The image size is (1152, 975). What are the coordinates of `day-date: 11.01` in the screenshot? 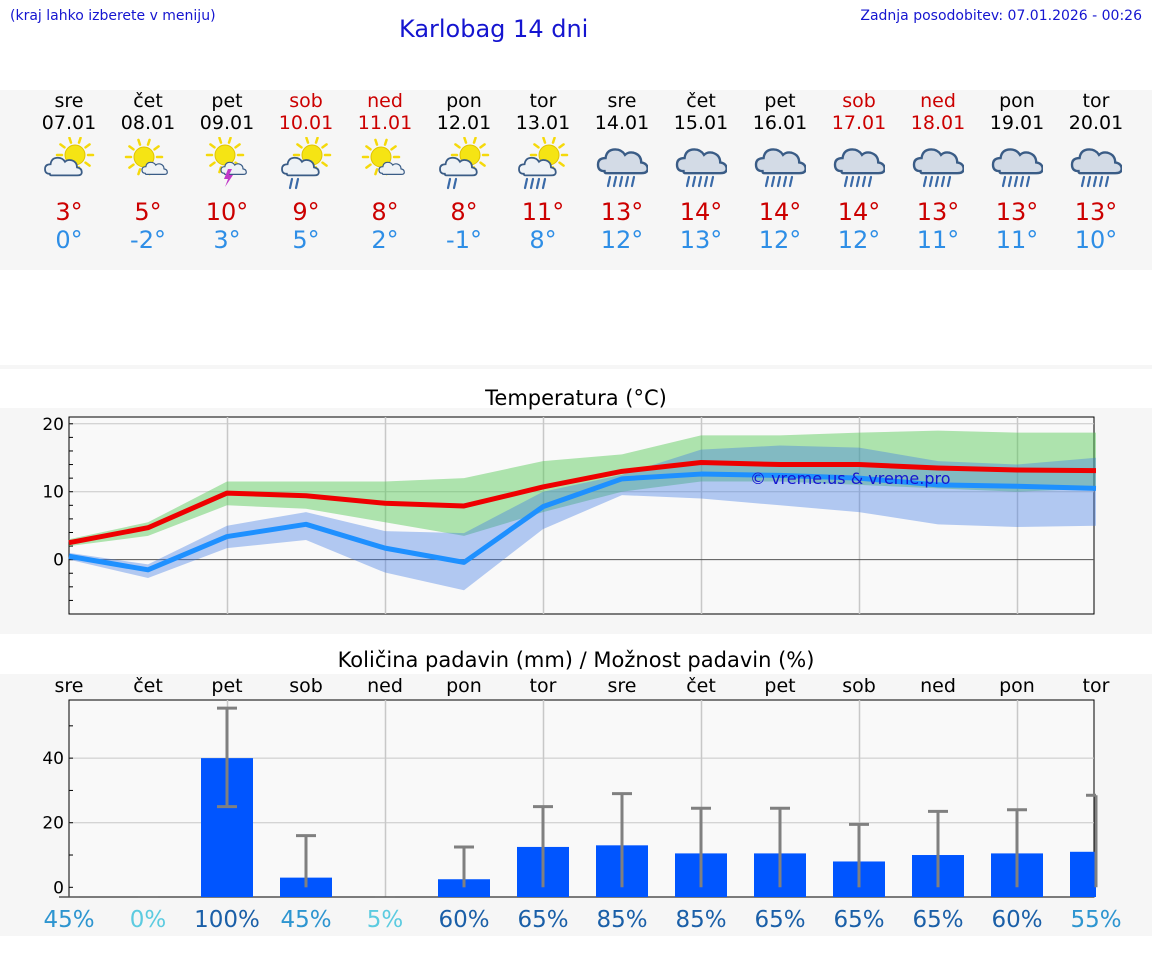 It's located at (385, 123).